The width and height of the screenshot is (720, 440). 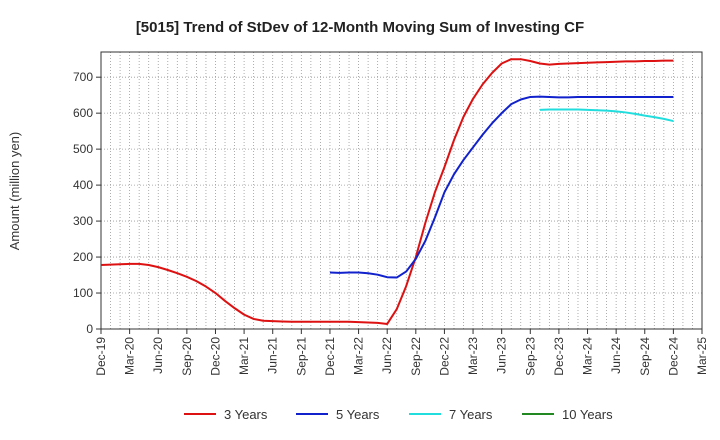 What do you see at coordinates (473, 356) in the screenshot?
I see `x-tick-label: Mar-23` at bounding box center [473, 356].